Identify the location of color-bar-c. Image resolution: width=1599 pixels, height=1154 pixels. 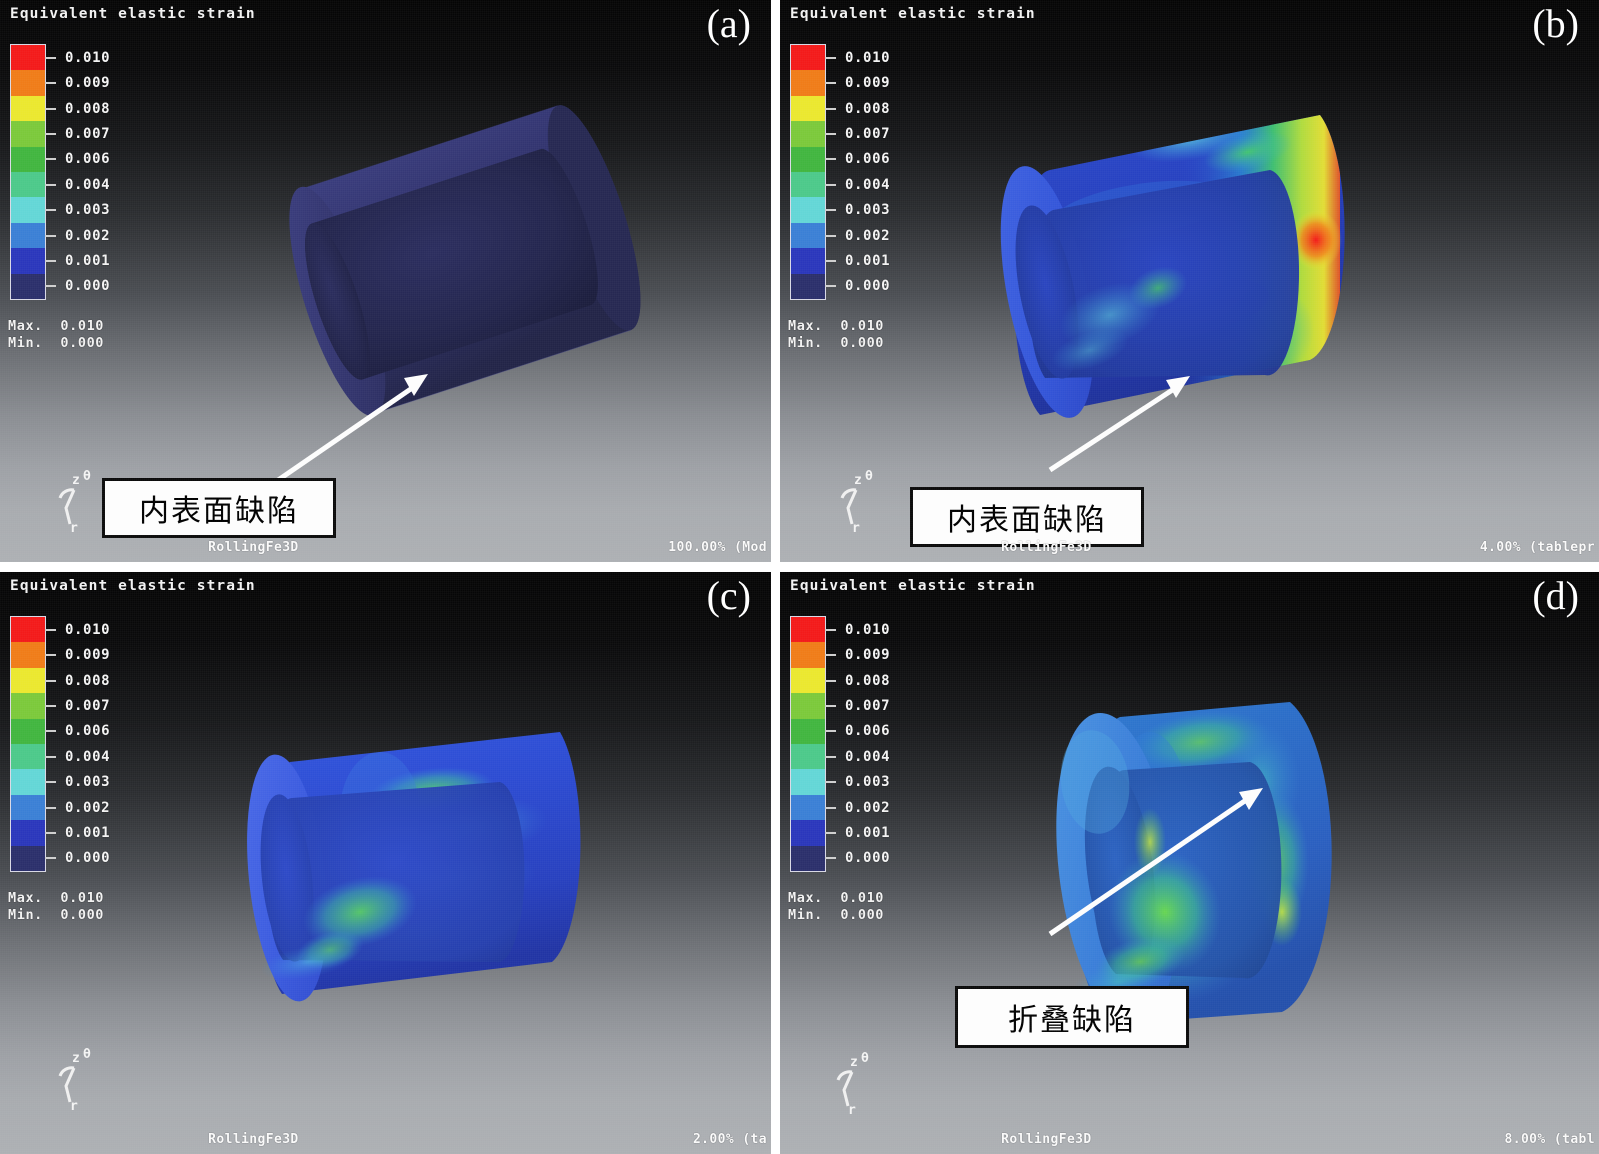
(28, 744).